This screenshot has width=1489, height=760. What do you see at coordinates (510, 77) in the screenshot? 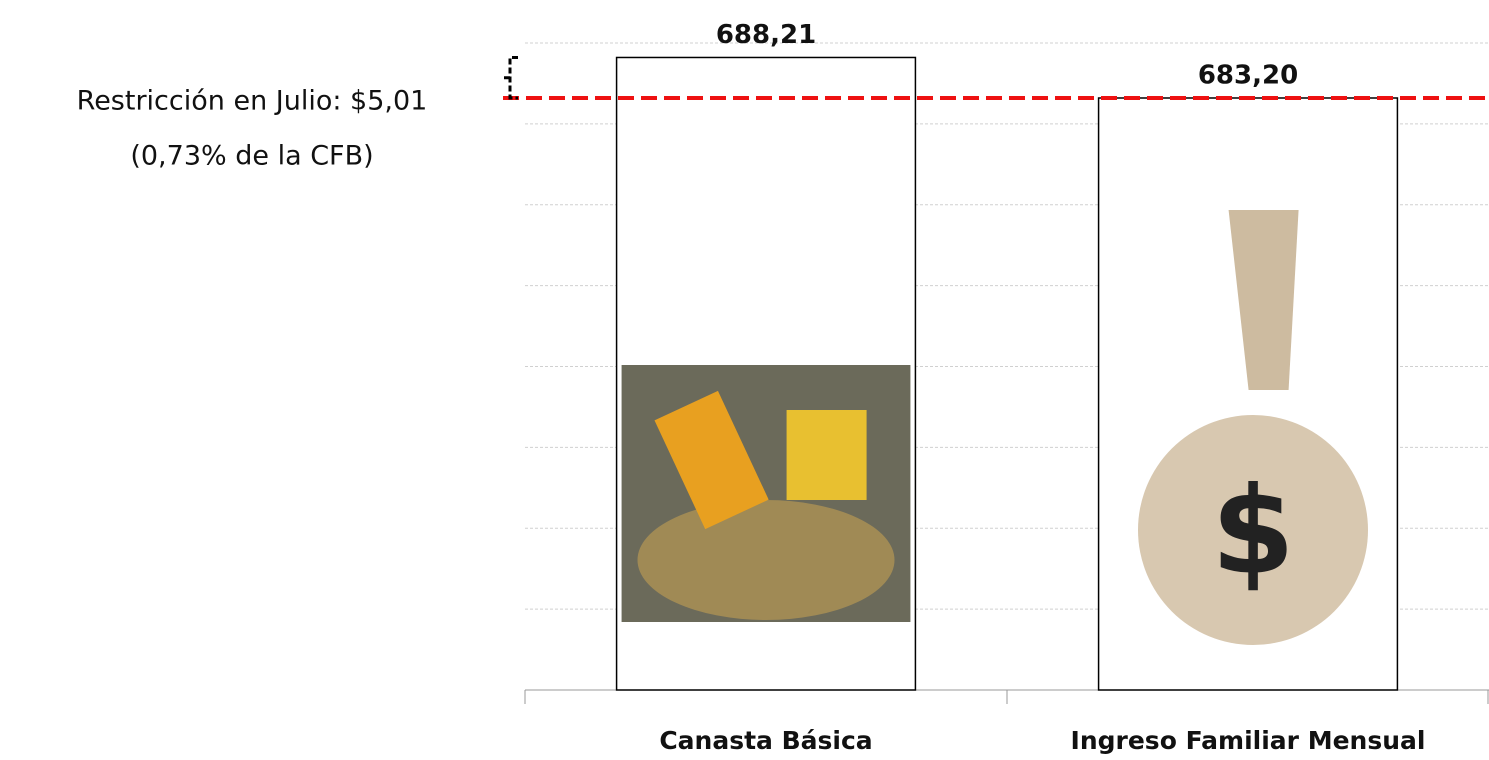
I see `restriction-bracket` at bounding box center [510, 77].